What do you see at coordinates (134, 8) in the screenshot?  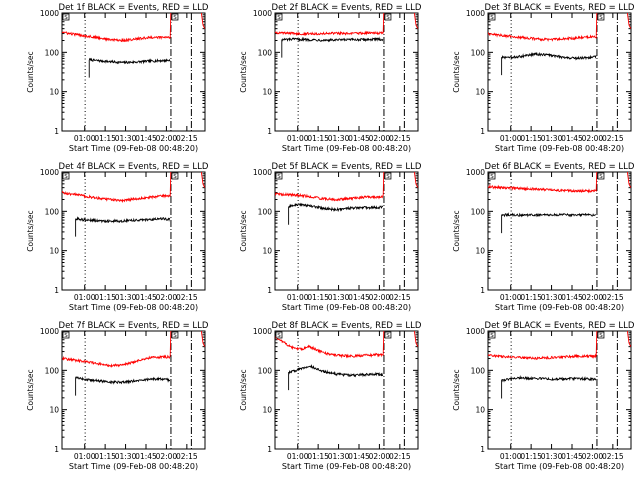 I see `chart-title: Det 1f BLACK = Events, RED = LLD` at bounding box center [134, 8].